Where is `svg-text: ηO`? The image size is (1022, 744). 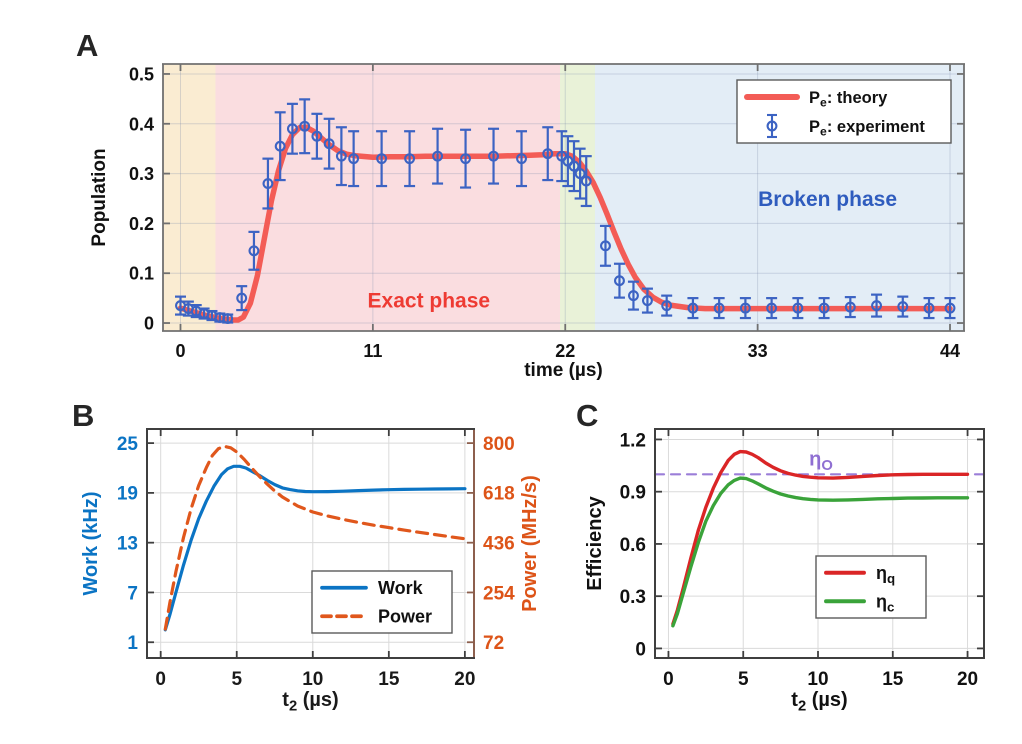
svg-text: ηO is located at coordinates (821, 461).